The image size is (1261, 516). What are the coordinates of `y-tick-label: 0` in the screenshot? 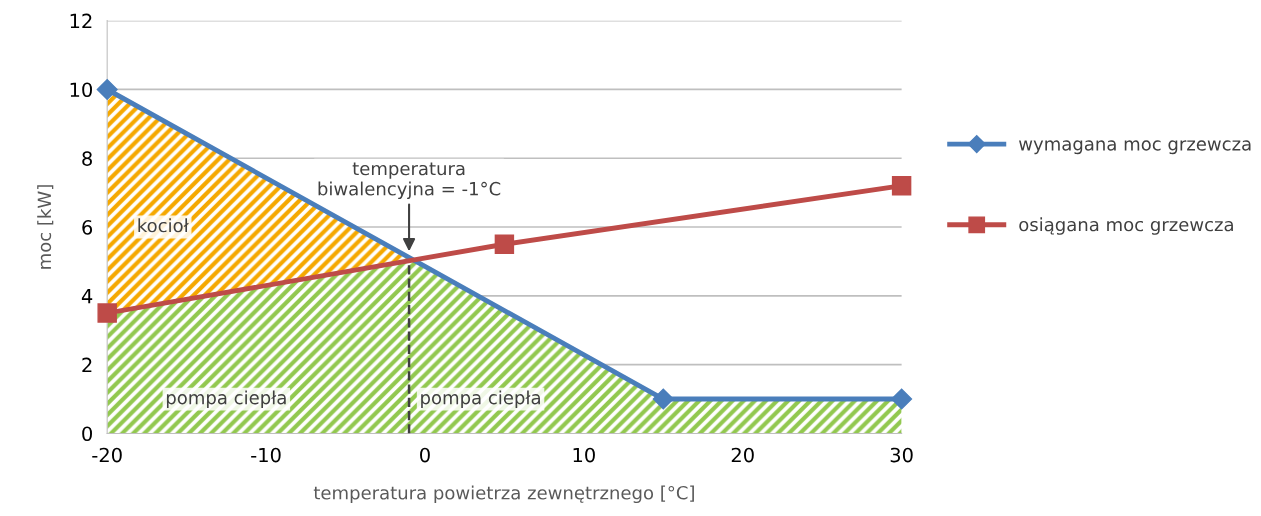 It's located at (87, 434).